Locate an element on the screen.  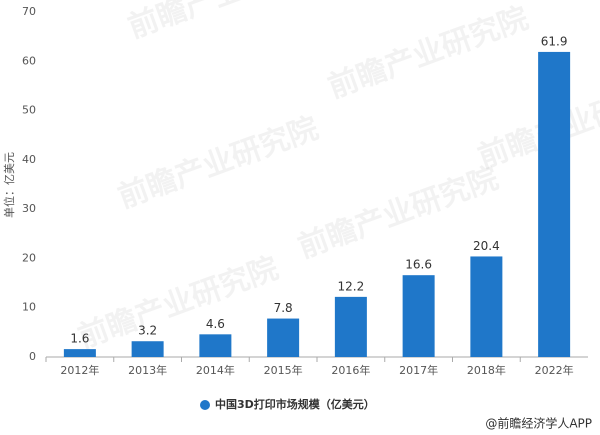
y-tick-label: 40 is located at coordinates (29, 159).